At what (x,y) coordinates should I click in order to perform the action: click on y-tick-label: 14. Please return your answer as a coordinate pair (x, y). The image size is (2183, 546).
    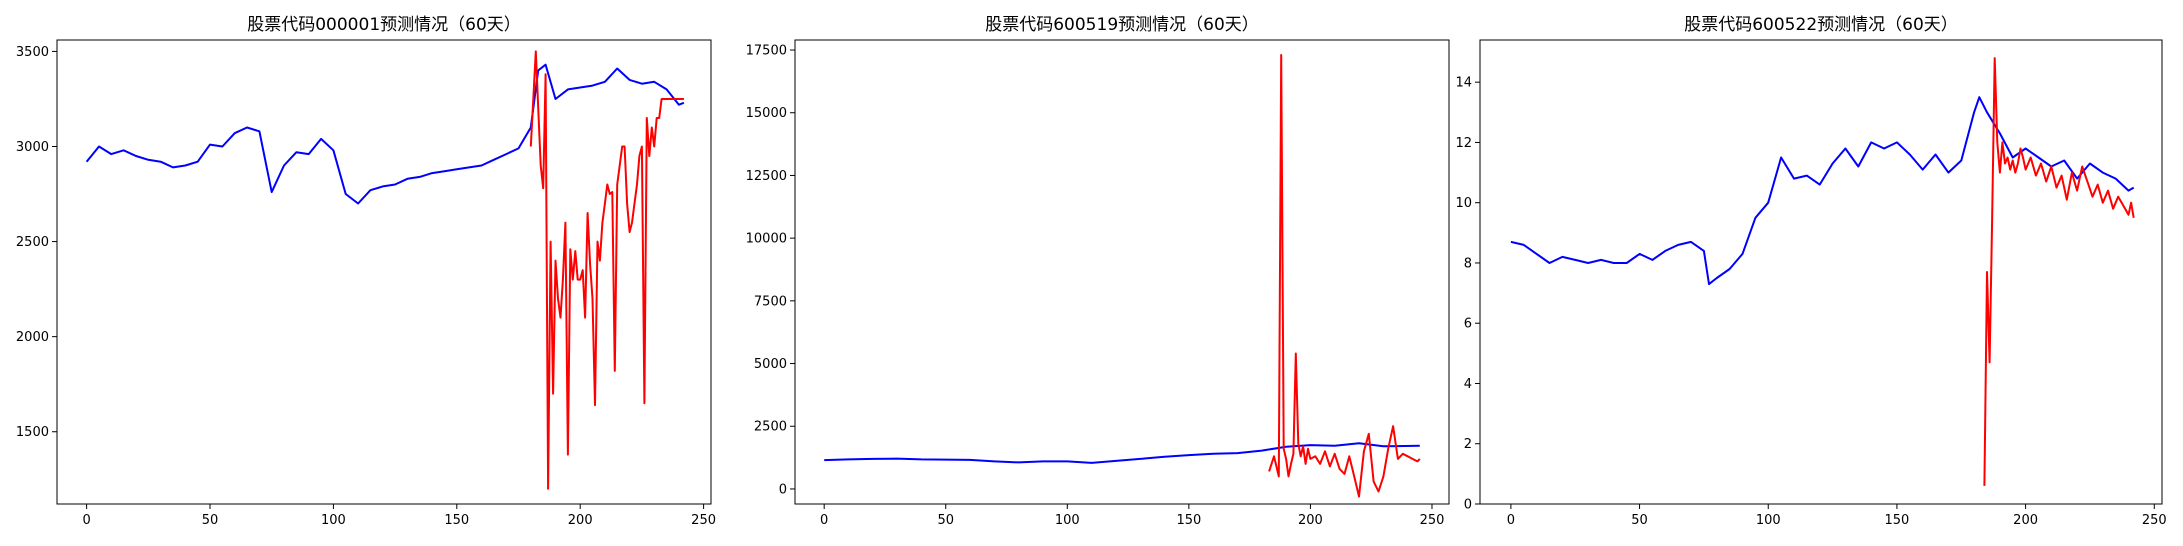
    Looking at the image, I should click on (1463, 83).